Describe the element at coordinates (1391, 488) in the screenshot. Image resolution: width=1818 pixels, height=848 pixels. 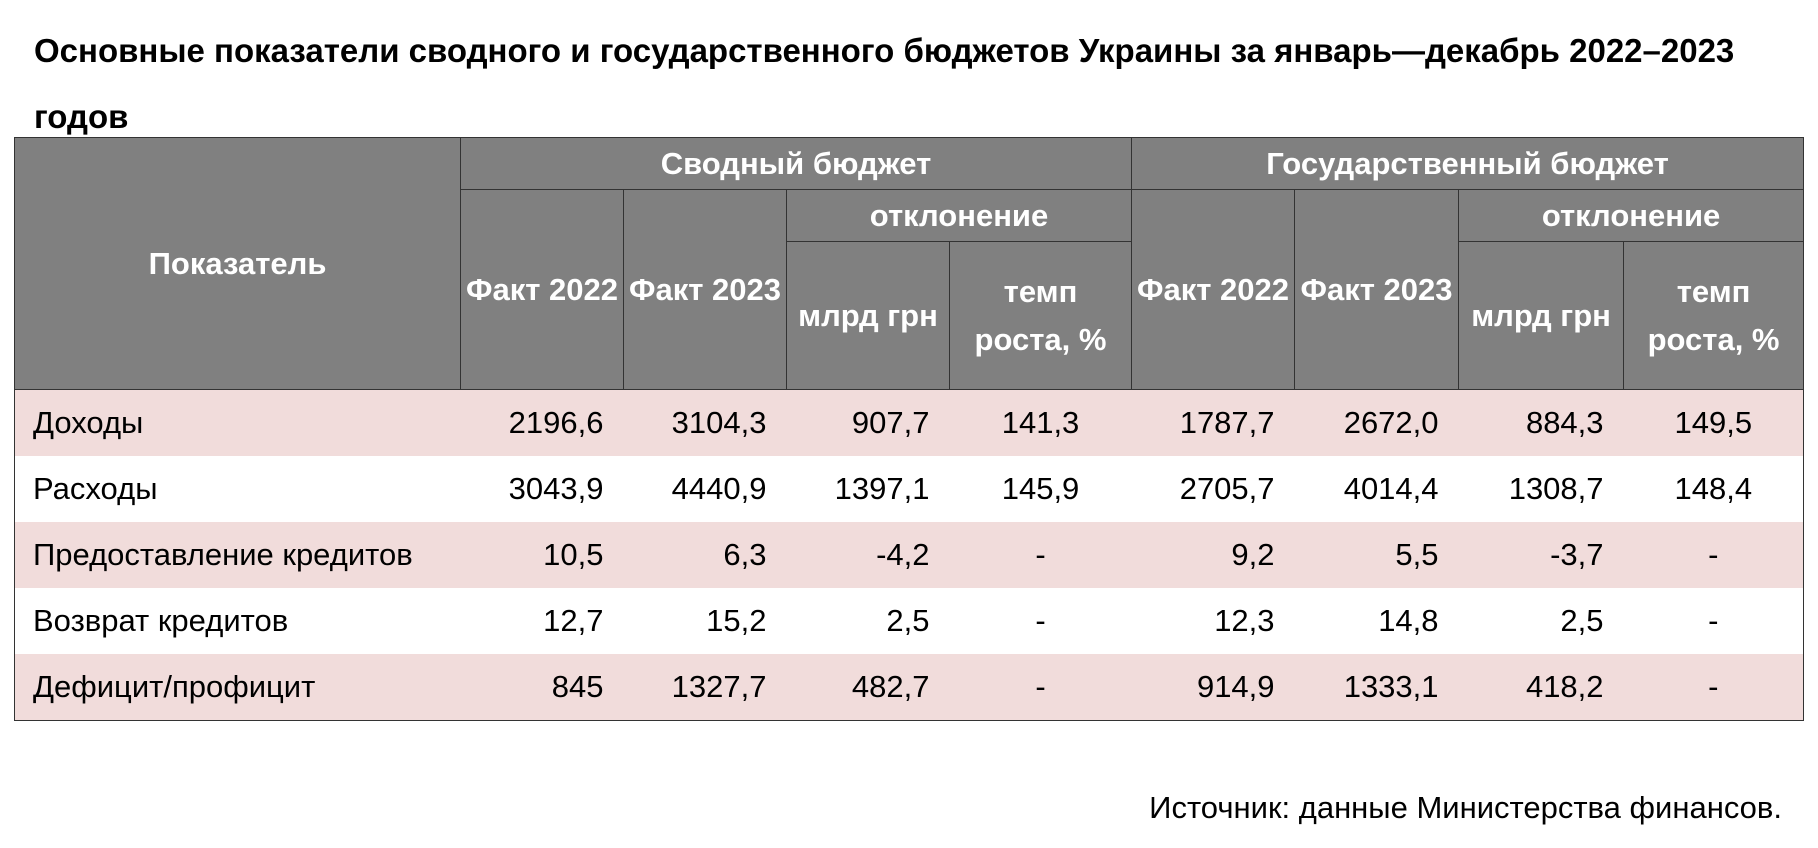
I see `cell-value: 4014,4` at that location.